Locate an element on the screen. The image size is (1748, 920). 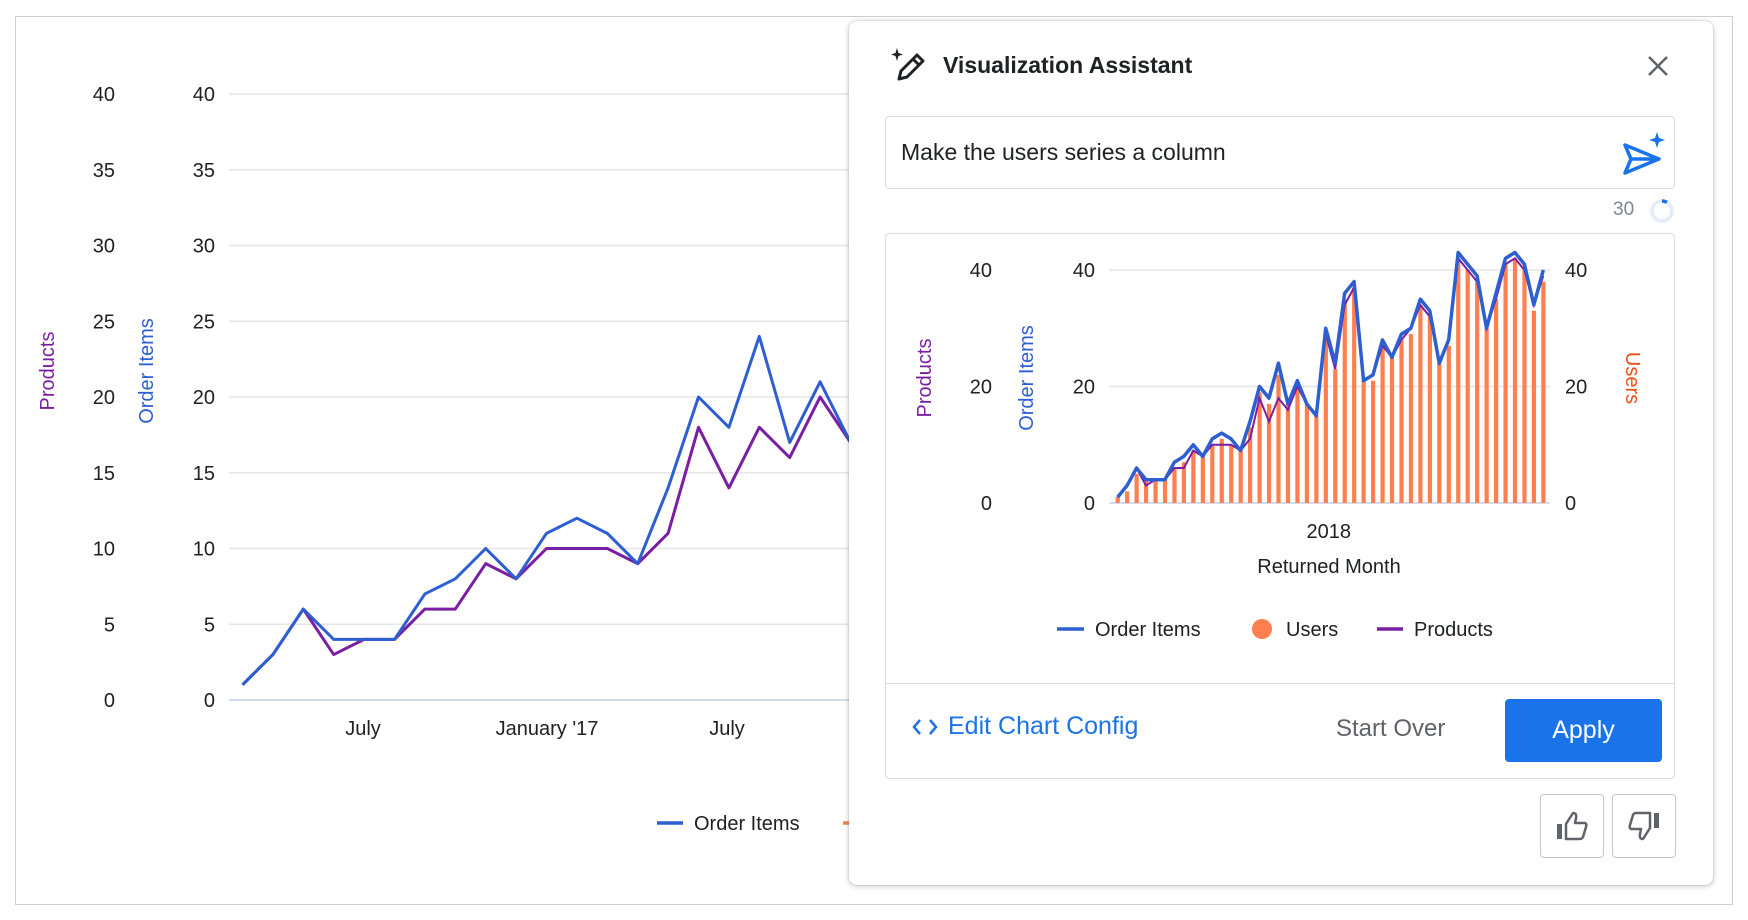
thumbs-up-icon is located at coordinates (1572, 826).